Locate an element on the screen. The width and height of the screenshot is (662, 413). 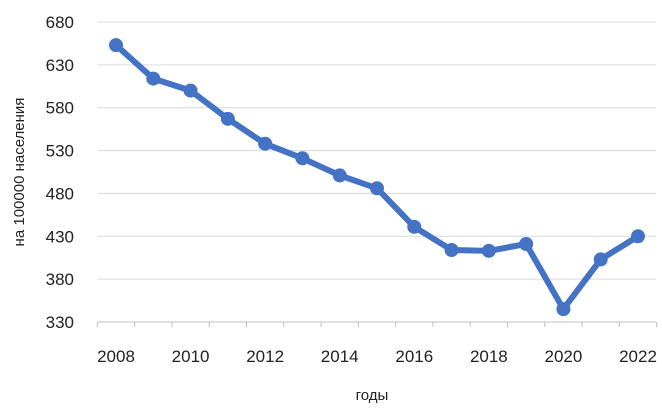
x-tick-label: 2012 is located at coordinates (265, 356).